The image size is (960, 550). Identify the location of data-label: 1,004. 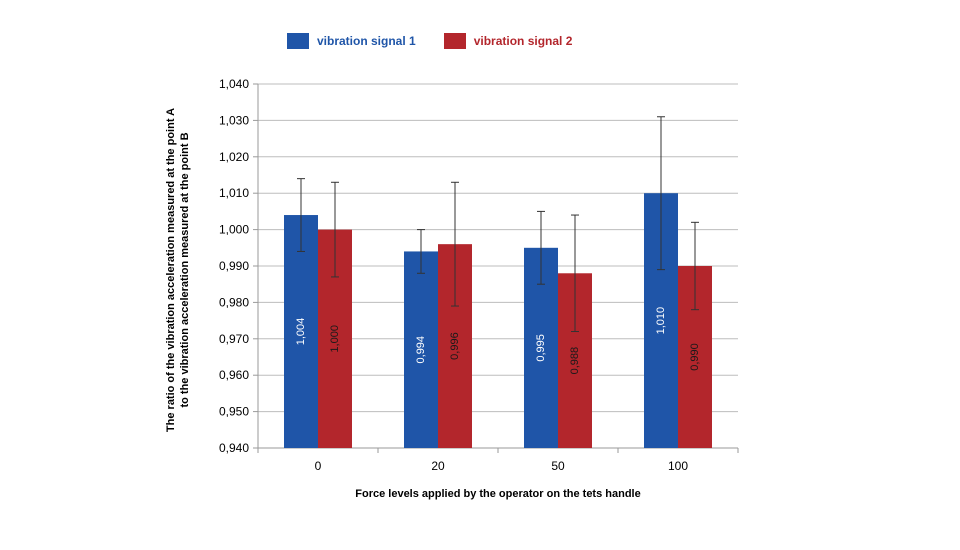
(301, 332).